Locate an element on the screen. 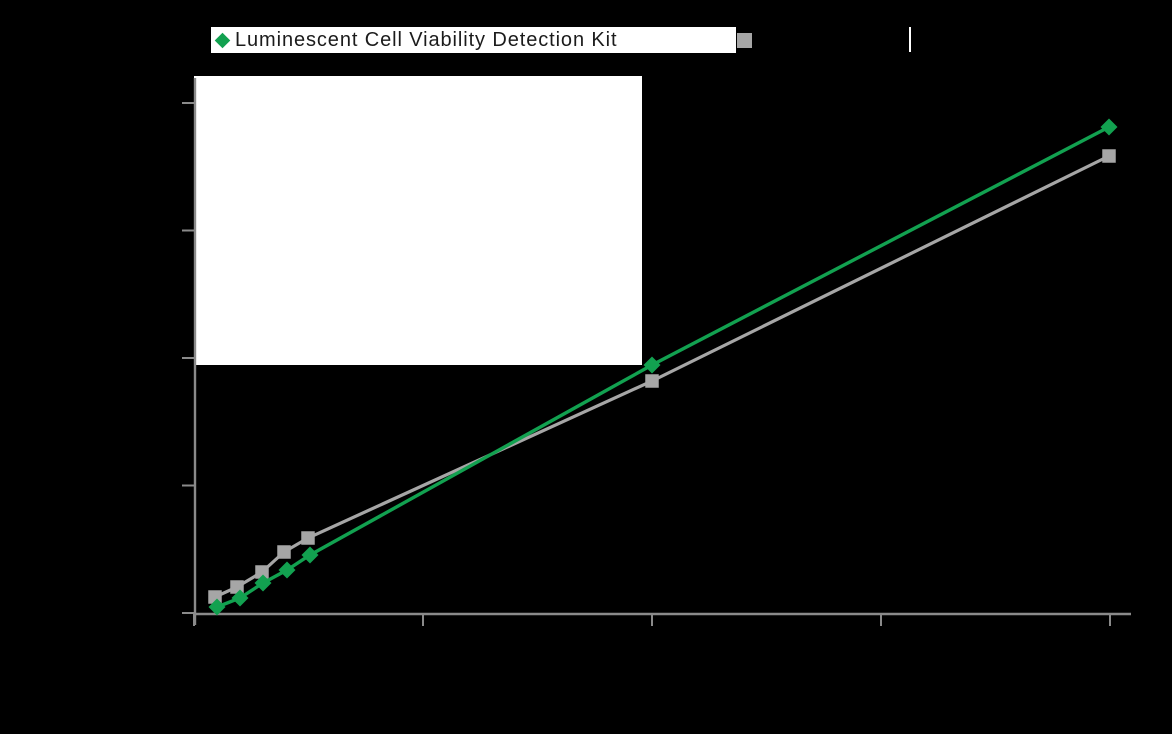 The image size is (1172, 734). legend-background is located at coordinates (473, 40).